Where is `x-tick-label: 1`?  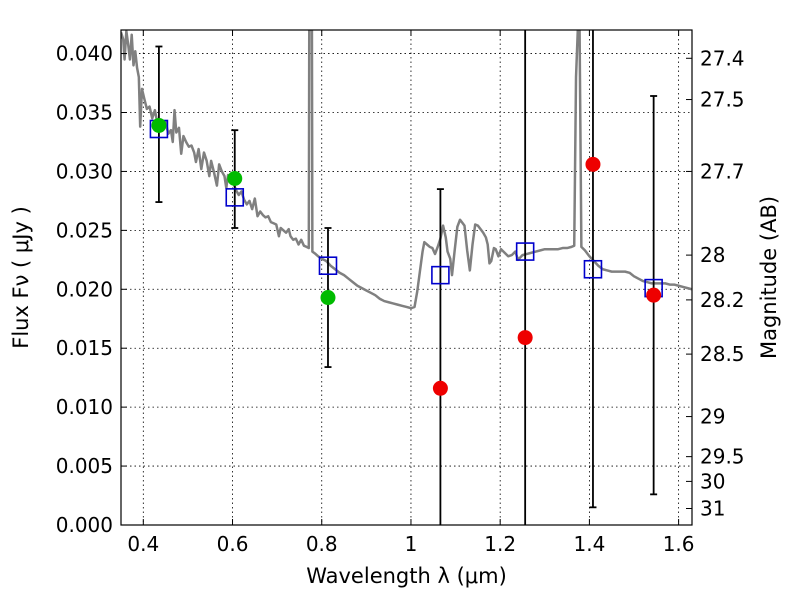 x-tick-label: 1 is located at coordinates (411, 544).